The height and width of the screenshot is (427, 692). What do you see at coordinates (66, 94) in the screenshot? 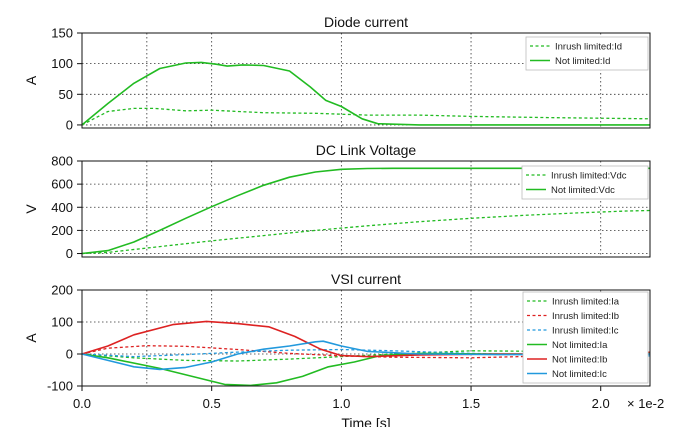
I see `y-tick-label: 50` at bounding box center [66, 94].